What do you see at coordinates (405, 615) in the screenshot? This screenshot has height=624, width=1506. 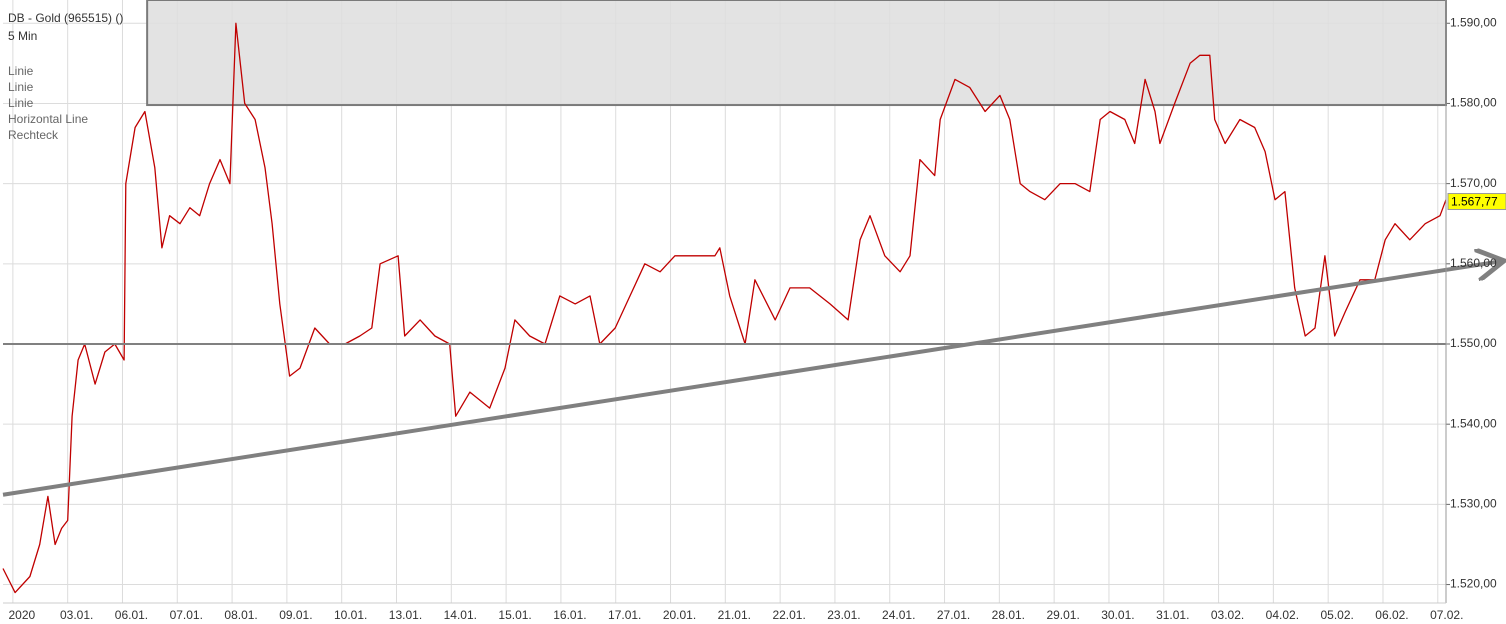 I see `x-tick-label: 13.01.` at bounding box center [405, 615].